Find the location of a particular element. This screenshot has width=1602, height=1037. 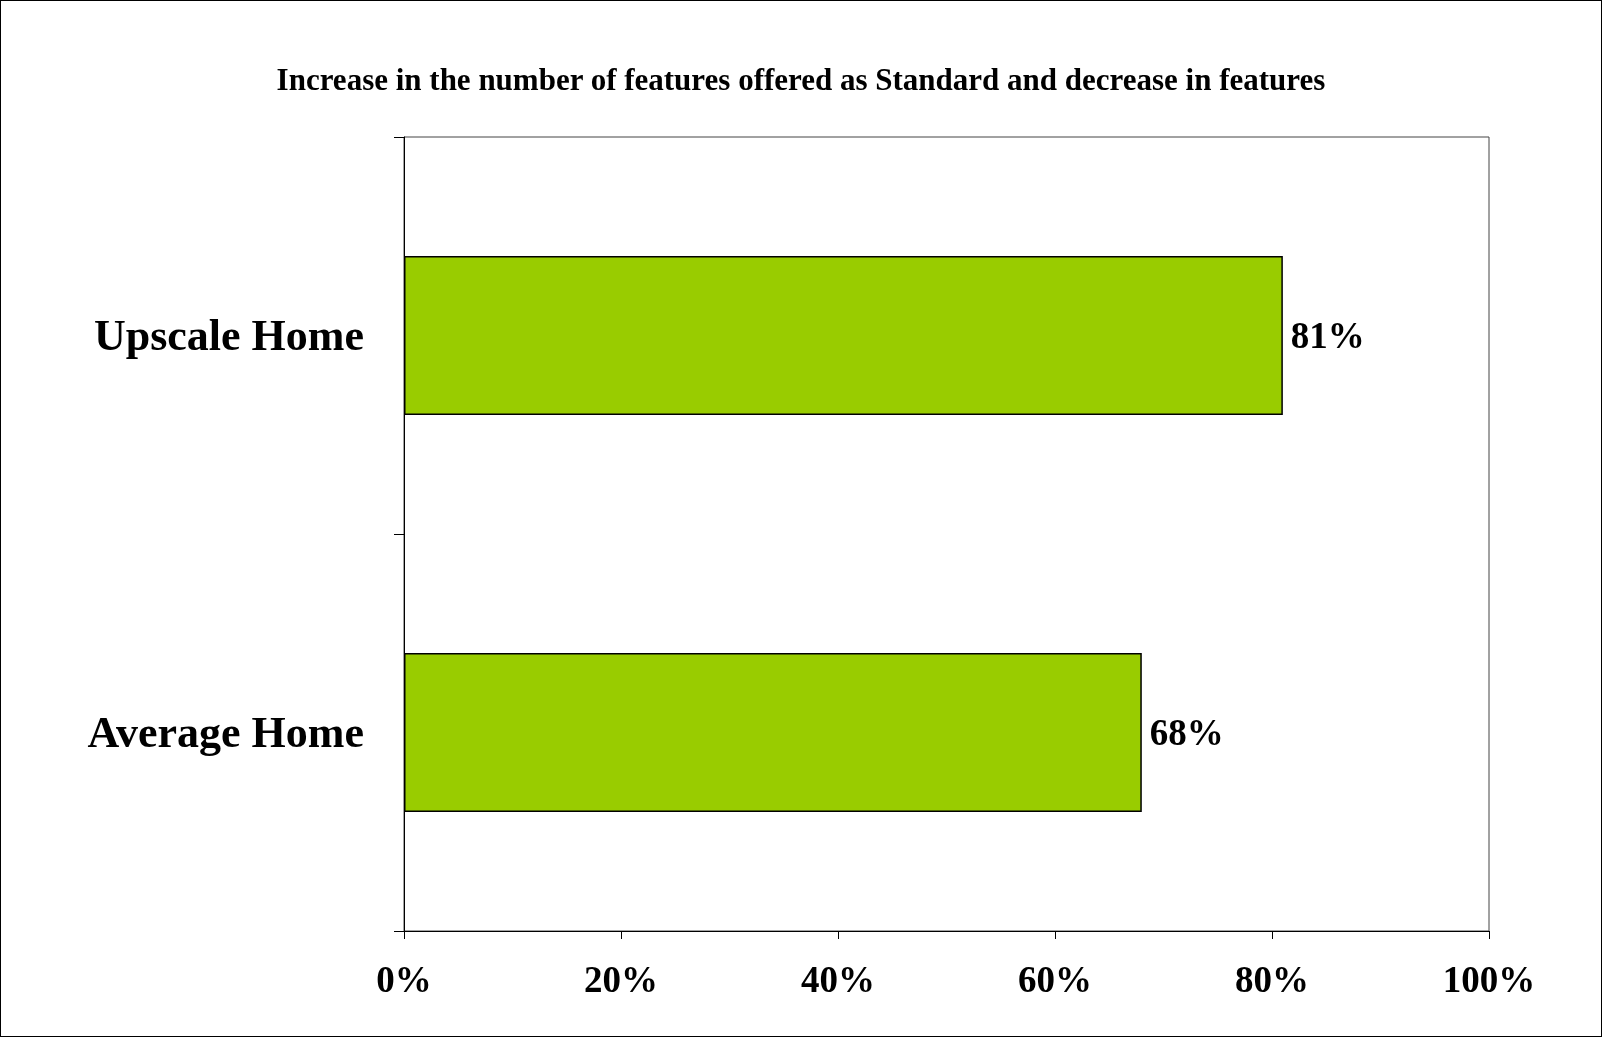

y-tick-label: Average Home is located at coordinates (225, 732).